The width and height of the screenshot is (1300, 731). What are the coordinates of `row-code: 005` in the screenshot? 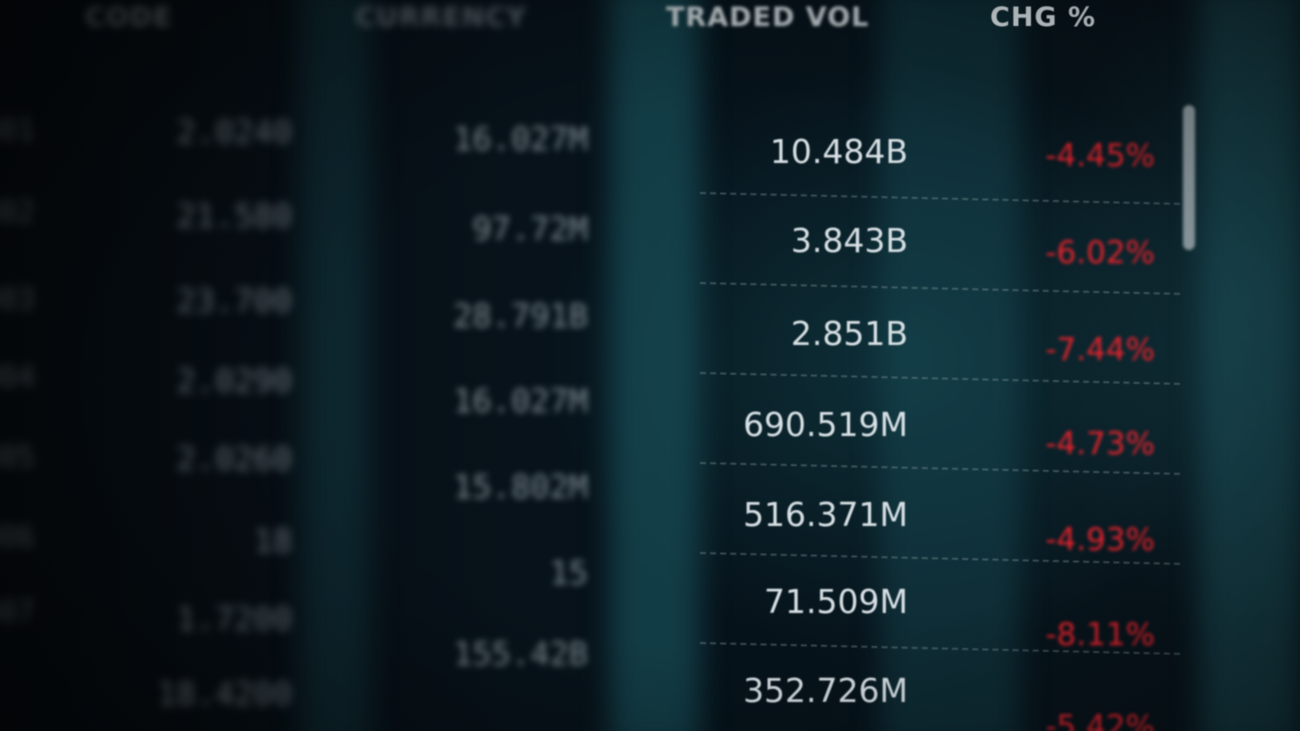 It's located at (17, 457).